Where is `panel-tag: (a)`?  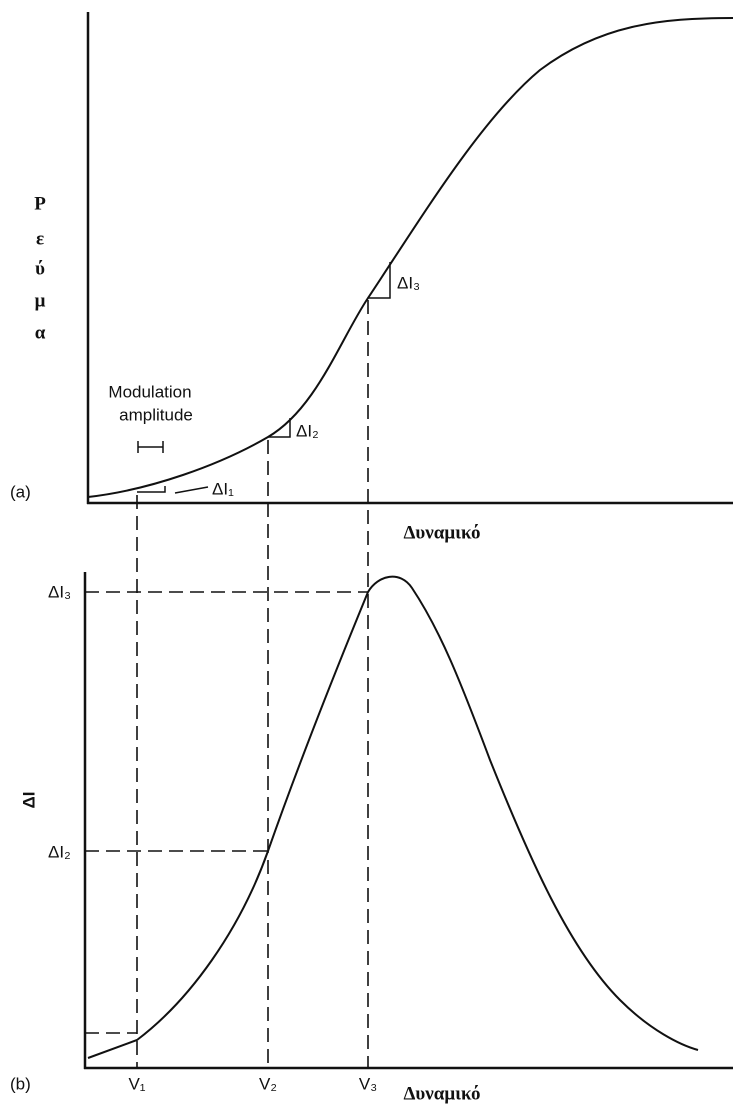 panel-tag: (a) is located at coordinates (20, 491).